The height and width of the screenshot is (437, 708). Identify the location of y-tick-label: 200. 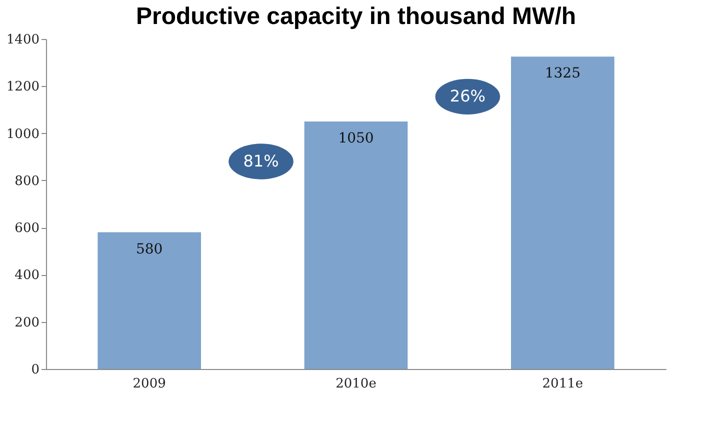
(27, 322).